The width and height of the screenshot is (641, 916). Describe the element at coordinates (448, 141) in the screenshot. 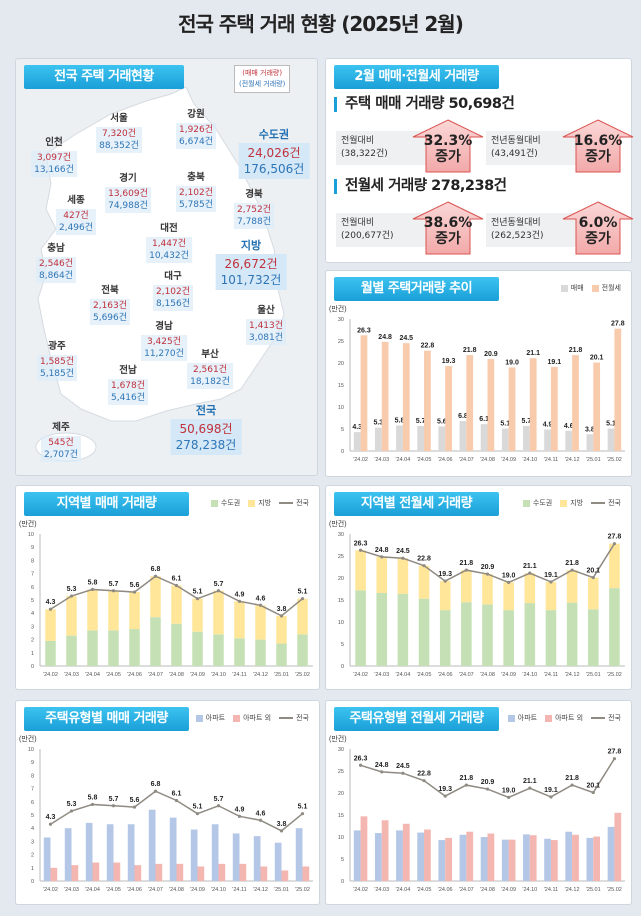

I see `change-percent: 32.3%` at that location.